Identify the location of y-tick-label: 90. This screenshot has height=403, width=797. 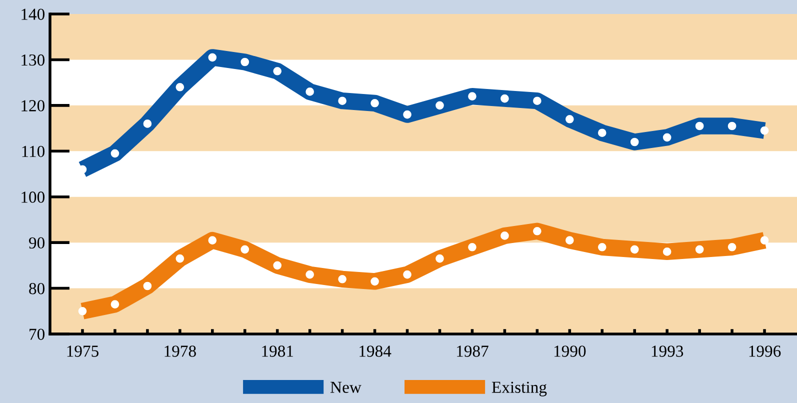
(37, 243).